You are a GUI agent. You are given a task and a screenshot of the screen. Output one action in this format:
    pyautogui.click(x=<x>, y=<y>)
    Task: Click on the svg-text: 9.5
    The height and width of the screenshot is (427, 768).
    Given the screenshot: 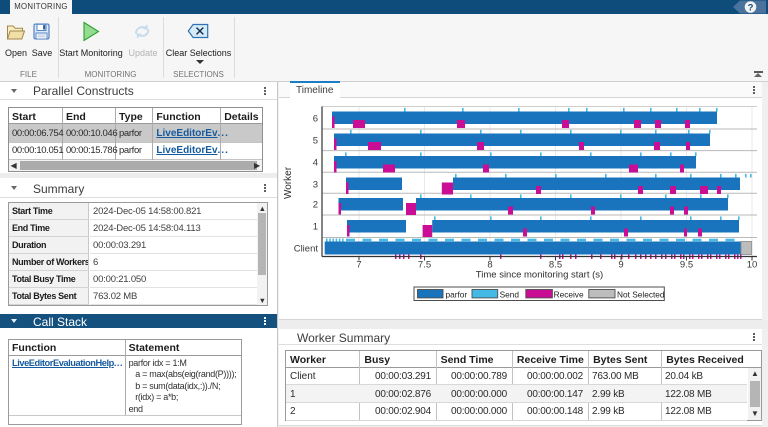 What is the action you would take?
    pyautogui.click(x=686, y=264)
    